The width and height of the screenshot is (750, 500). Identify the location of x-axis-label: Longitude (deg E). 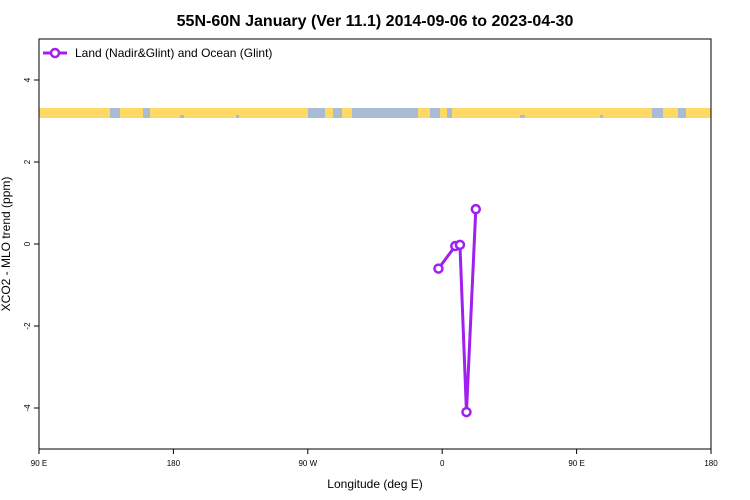
(374, 484).